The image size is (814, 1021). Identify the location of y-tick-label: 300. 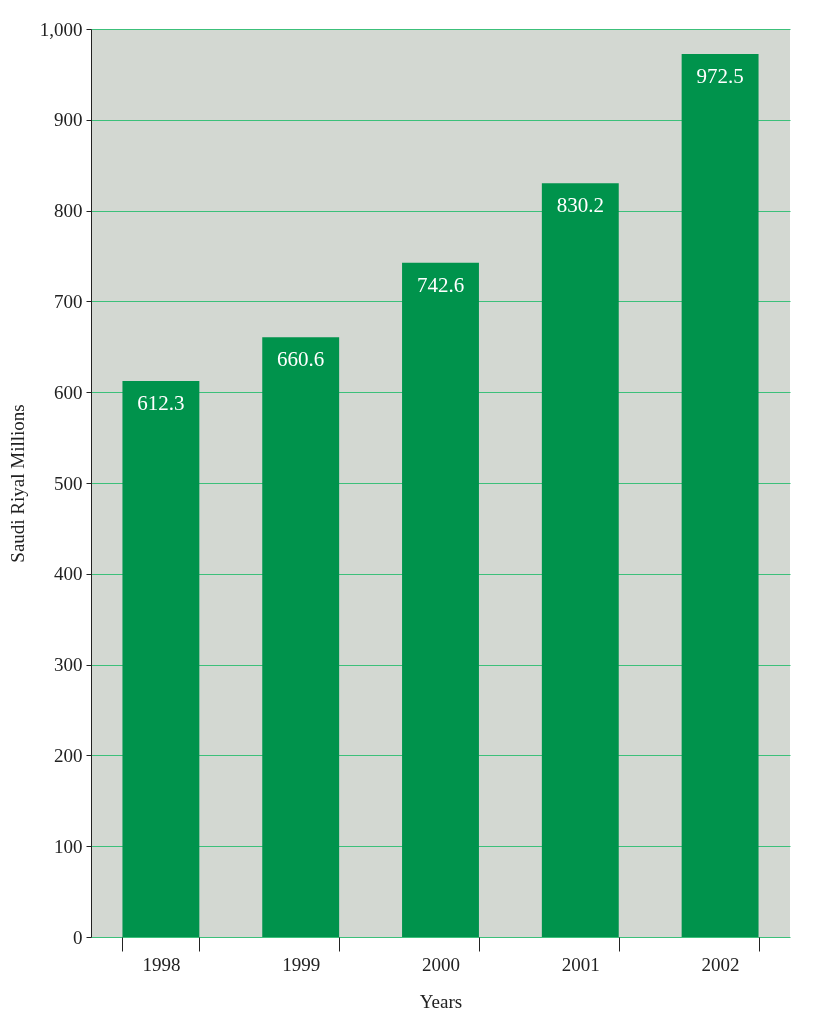
(68, 665).